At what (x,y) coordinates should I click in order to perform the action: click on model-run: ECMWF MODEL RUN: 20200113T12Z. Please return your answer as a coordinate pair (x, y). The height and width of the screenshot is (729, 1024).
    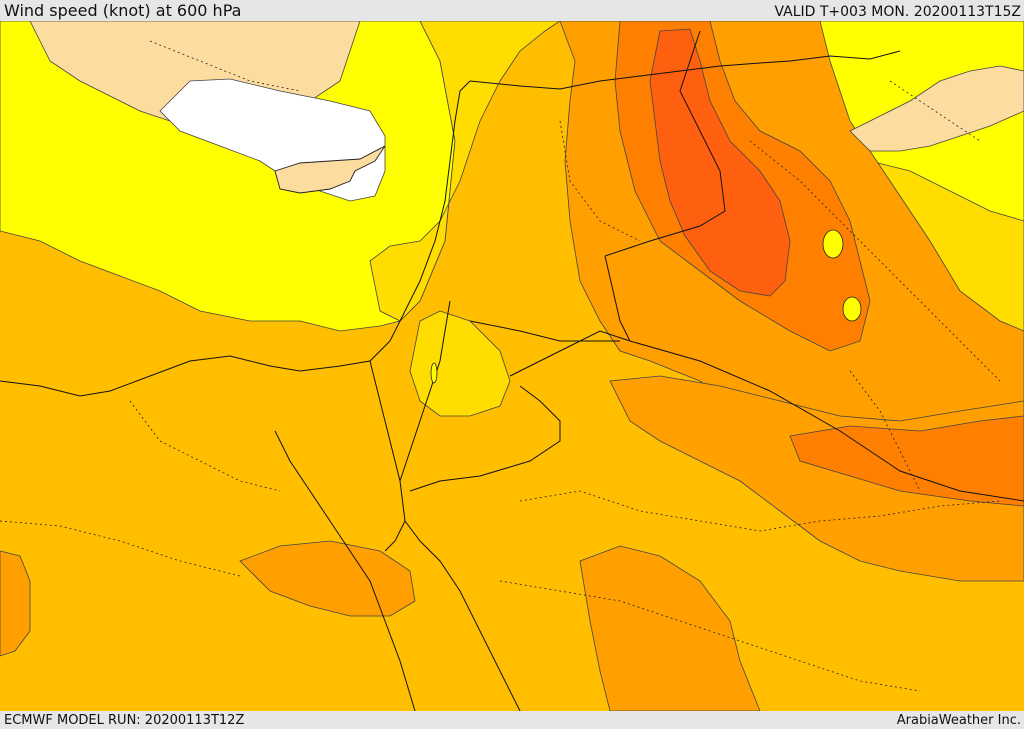
    Looking at the image, I should click on (124, 720).